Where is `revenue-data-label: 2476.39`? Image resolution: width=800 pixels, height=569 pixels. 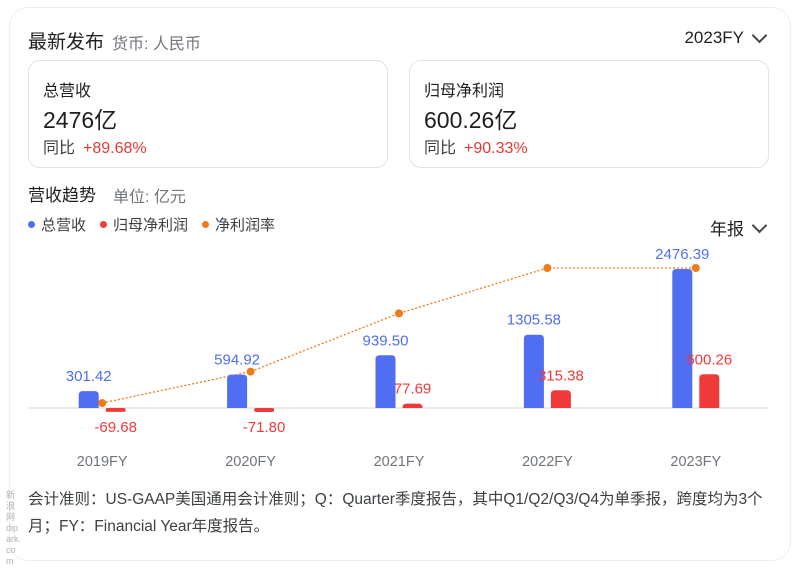 revenue-data-label: 2476.39 is located at coordinates (682, 254).